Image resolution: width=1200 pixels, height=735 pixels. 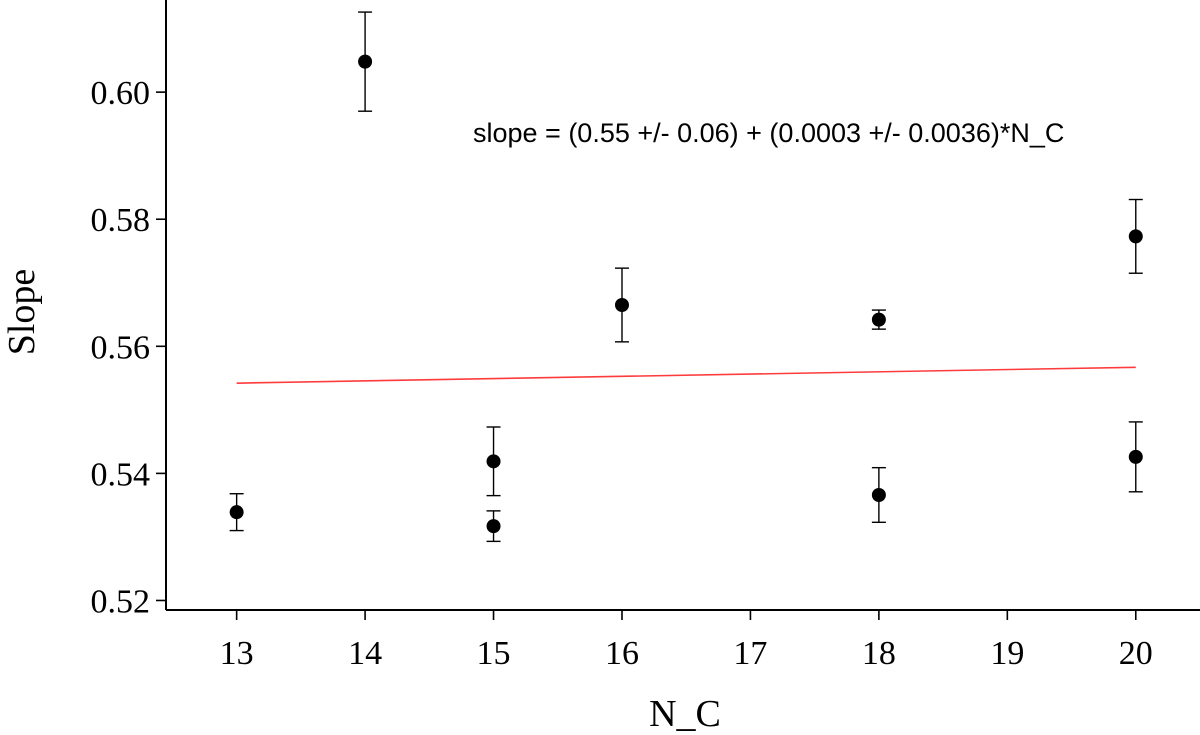 I want to click on y-tick-label: 0.58, so click(x=121, y=220).